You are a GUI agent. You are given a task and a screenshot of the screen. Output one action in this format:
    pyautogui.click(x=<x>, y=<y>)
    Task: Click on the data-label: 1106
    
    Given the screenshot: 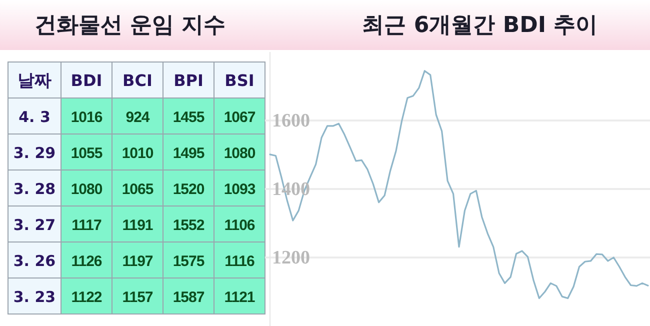 What is the action you would take?
    pyautogui.click(x=239, y=225)
    